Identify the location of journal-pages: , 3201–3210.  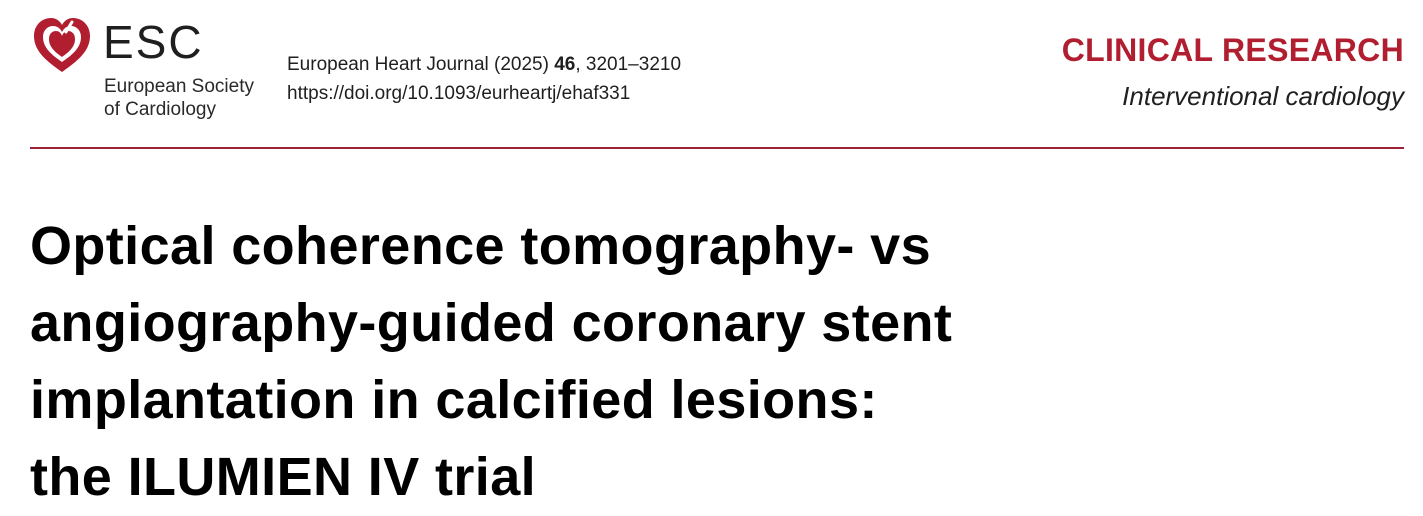
(628, 64).